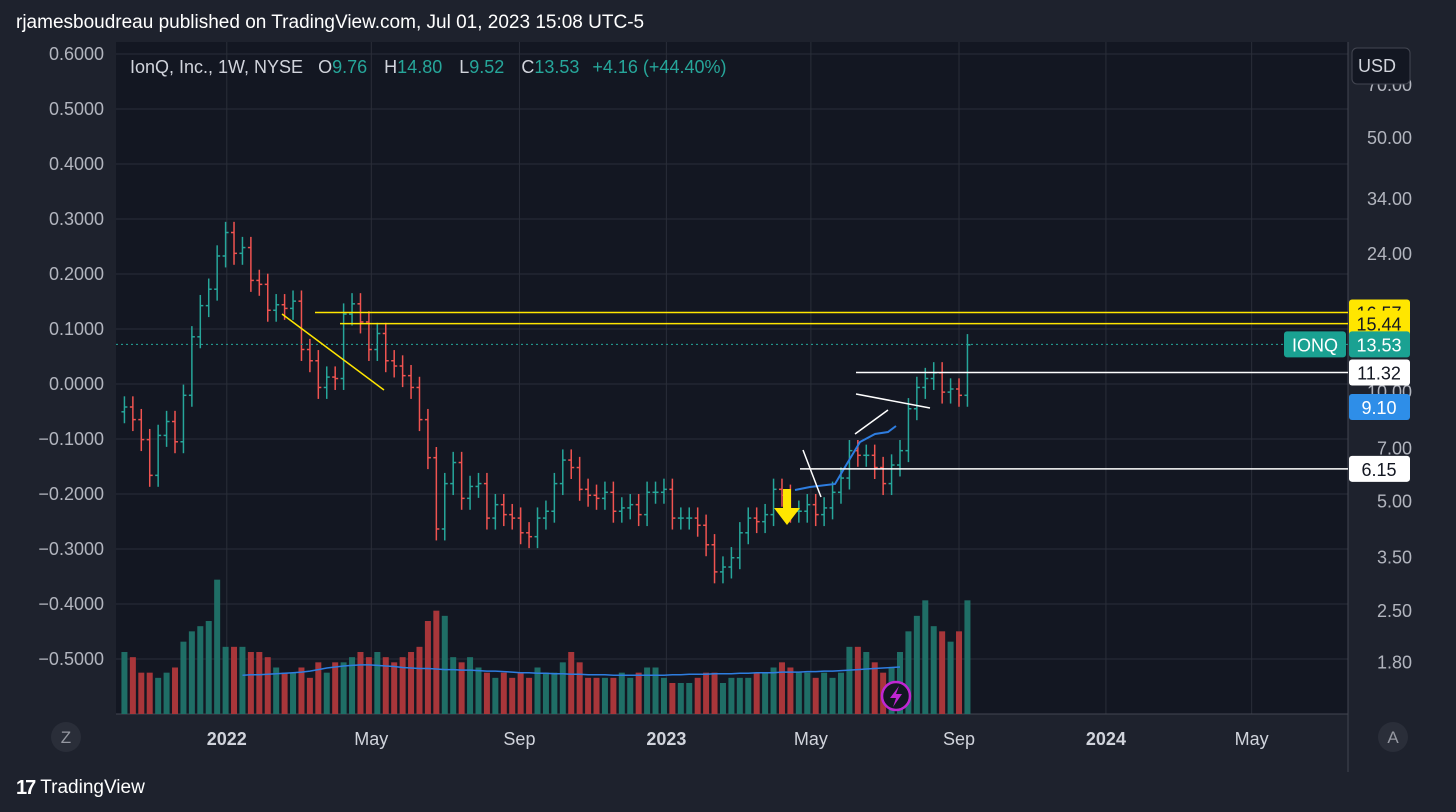 The width and height of the screenshot is (1456, 812). Describe the element at coordinates (787, 507) in the screenshot. I see `down-arrow-marker` at that location.